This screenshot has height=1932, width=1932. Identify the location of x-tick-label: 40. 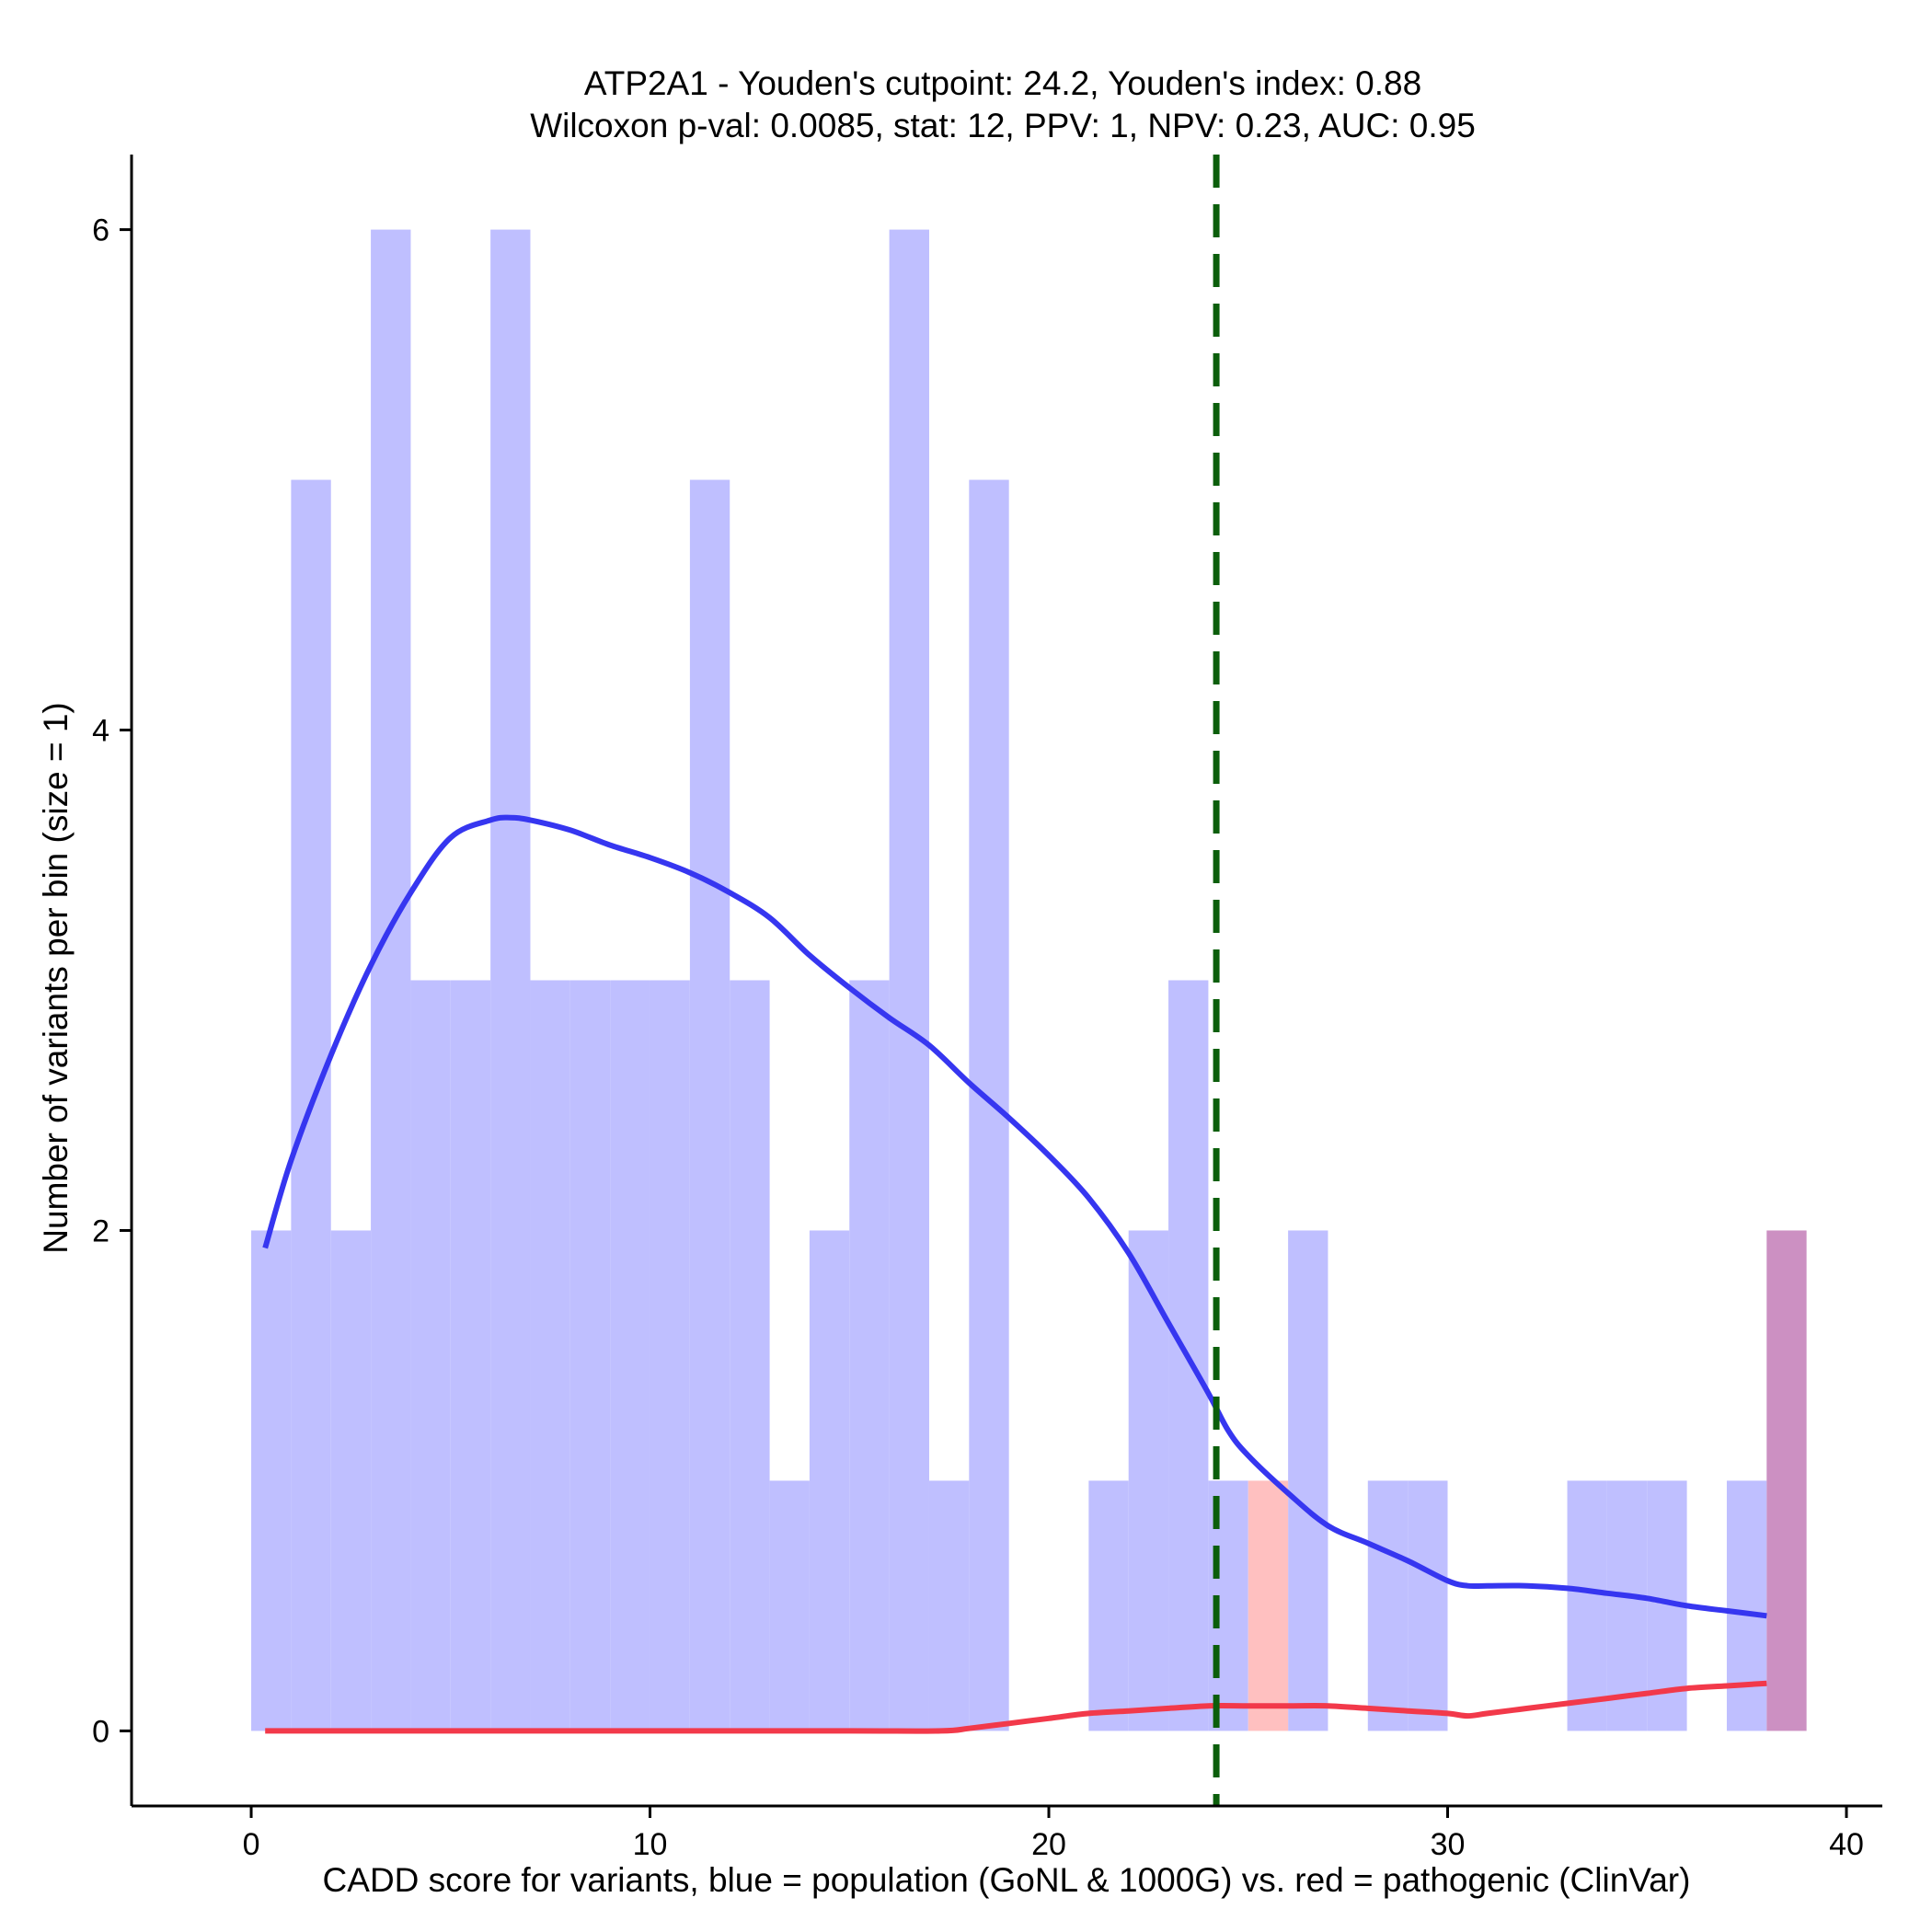
(1846, 1844).